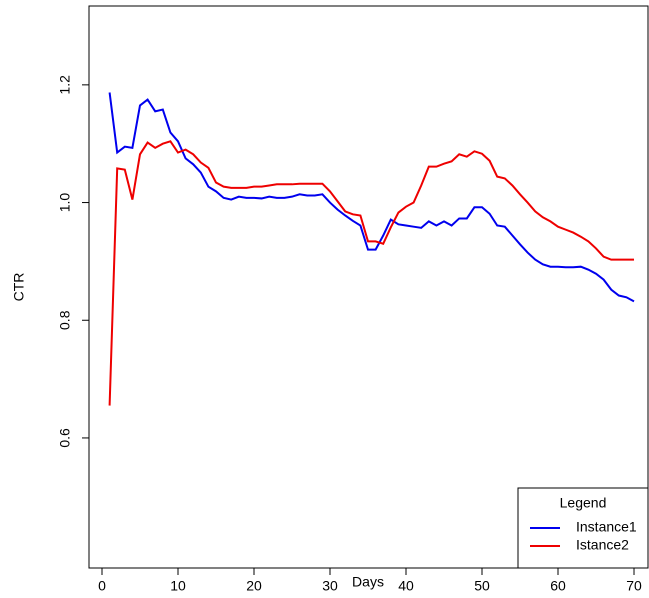 Image resolution: width=649 pixels, height=598 pixels. I want to click on y-tick-label: 0.8, so click(65, 320).